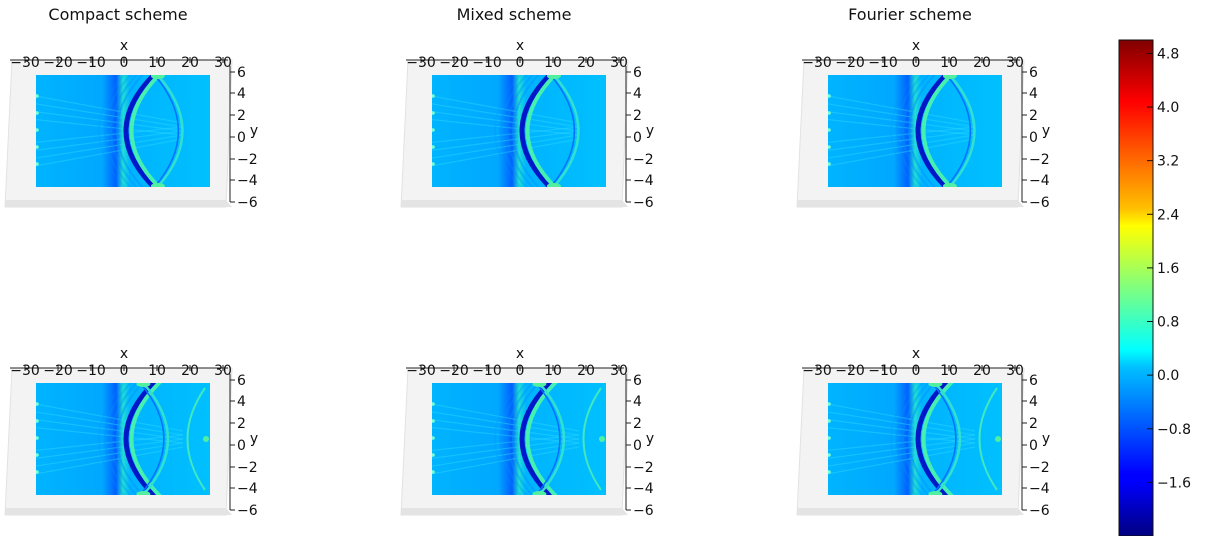 This screenshot has width=1205, height=536. What do you see at coordinates (514, 511) in the screenshot?
I see `pane-edge` at bounding box center [514, 511].